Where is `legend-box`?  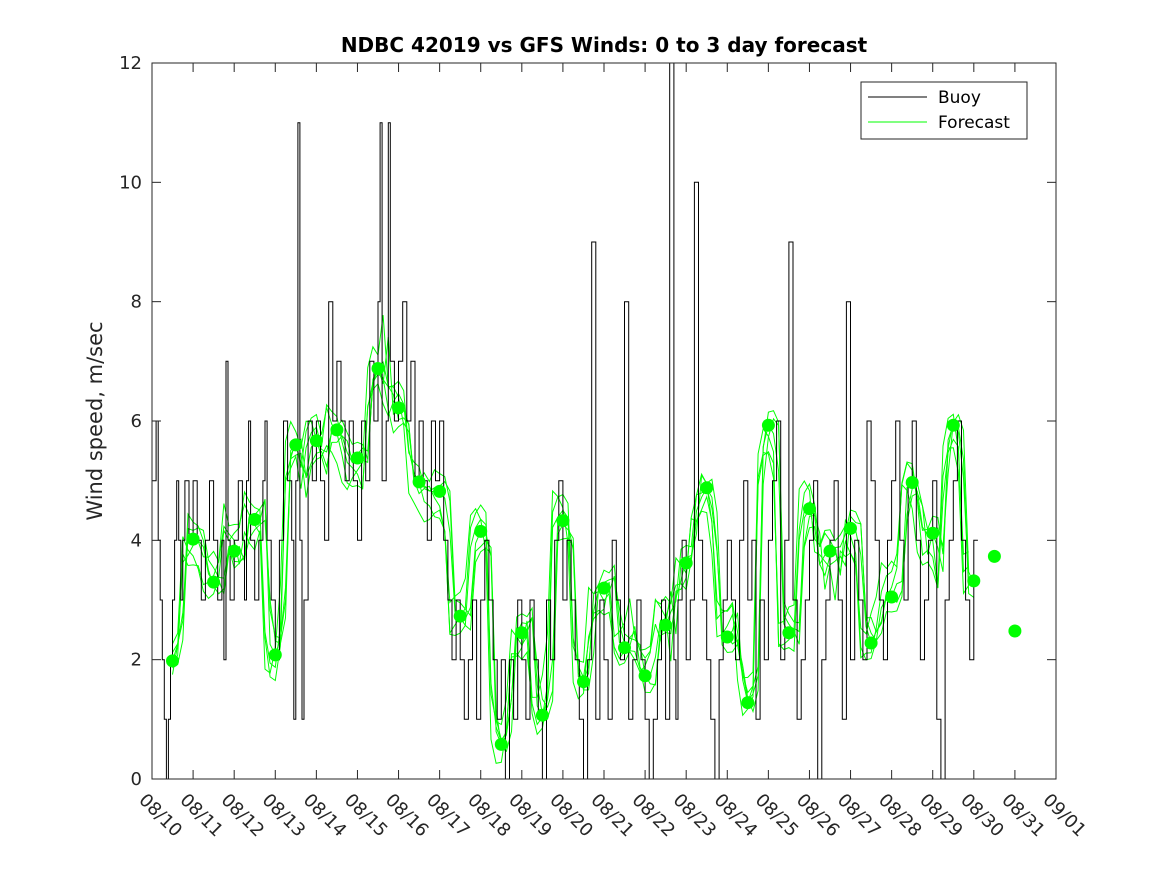 legend-box is located at coordinates (944, 110).